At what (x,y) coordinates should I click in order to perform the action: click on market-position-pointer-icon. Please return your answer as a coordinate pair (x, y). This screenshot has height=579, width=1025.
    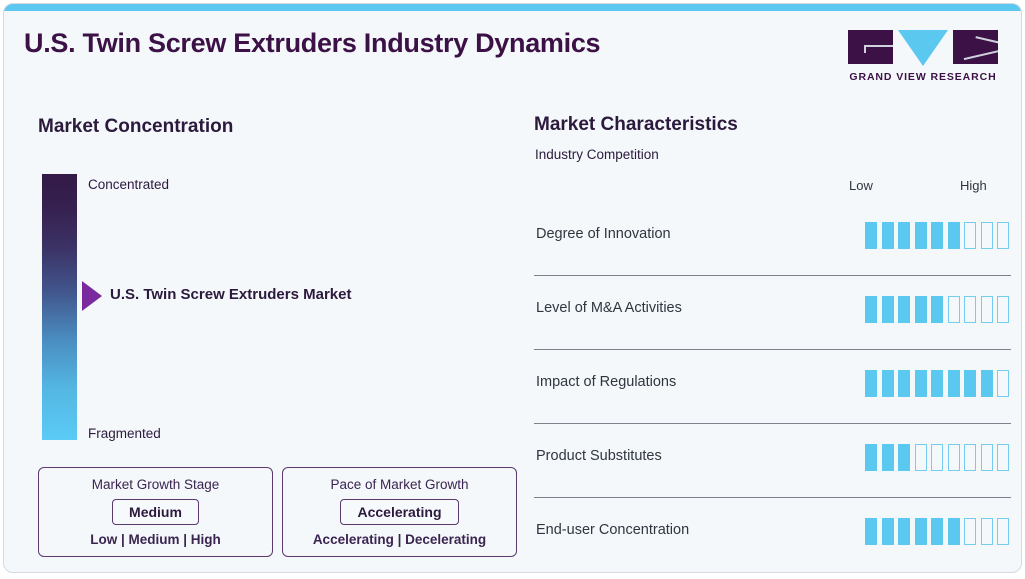
    Looking at the image, I should click on (92, 296).